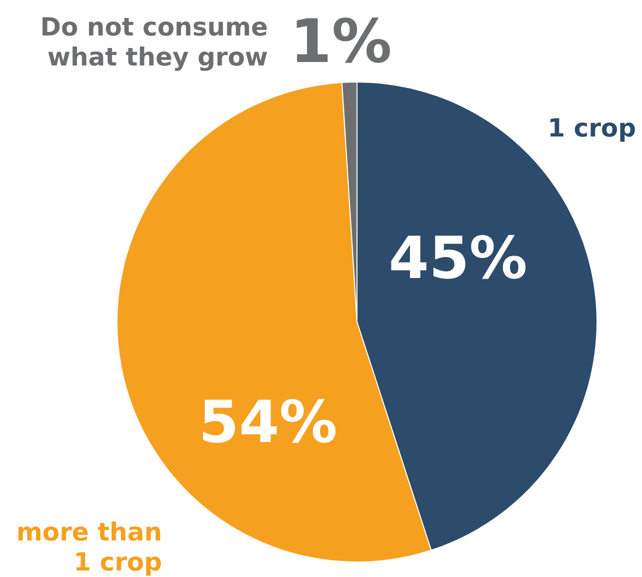 The height and width of the screenshot is (577, 642). What do you see at coordinates (154, 42) in the screenshot?
I see `slice-label: Do not consume what they grow` at bounding box center [154, 42].